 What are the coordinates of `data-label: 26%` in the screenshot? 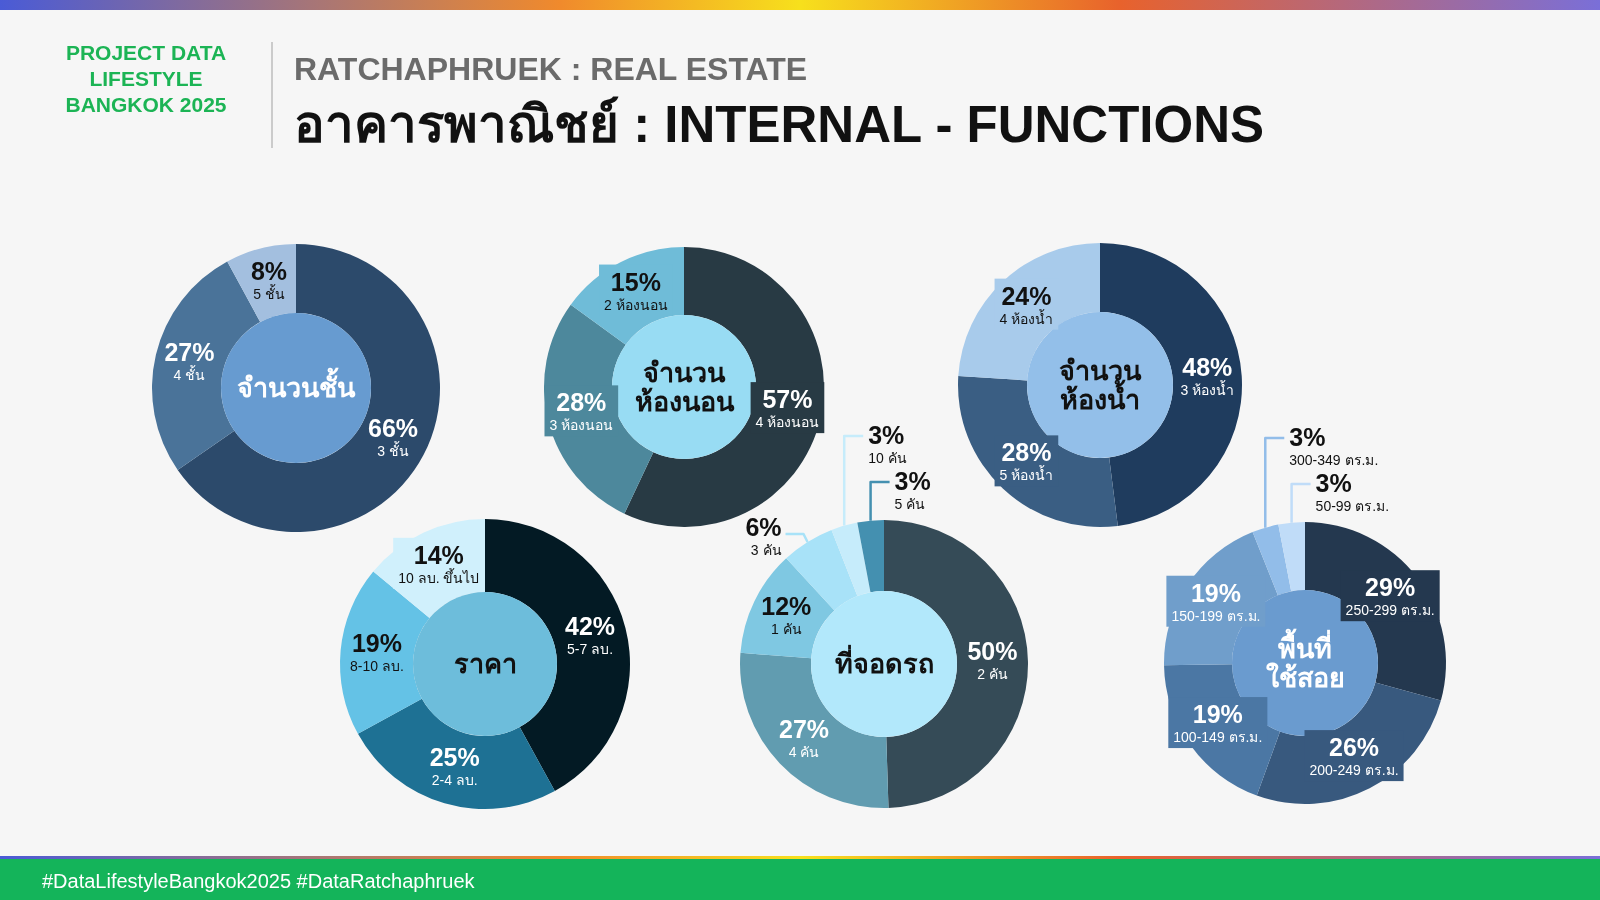 It's located at (1354, 747).